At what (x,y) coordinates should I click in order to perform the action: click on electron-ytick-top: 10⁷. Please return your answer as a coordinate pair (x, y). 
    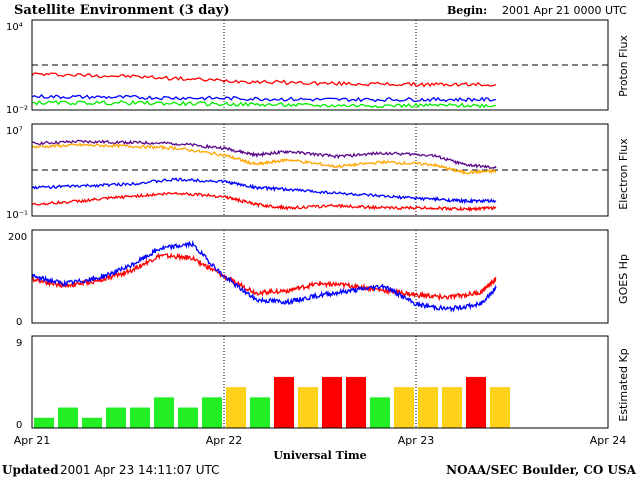
    Looking at the image, I should click on (14, 131).